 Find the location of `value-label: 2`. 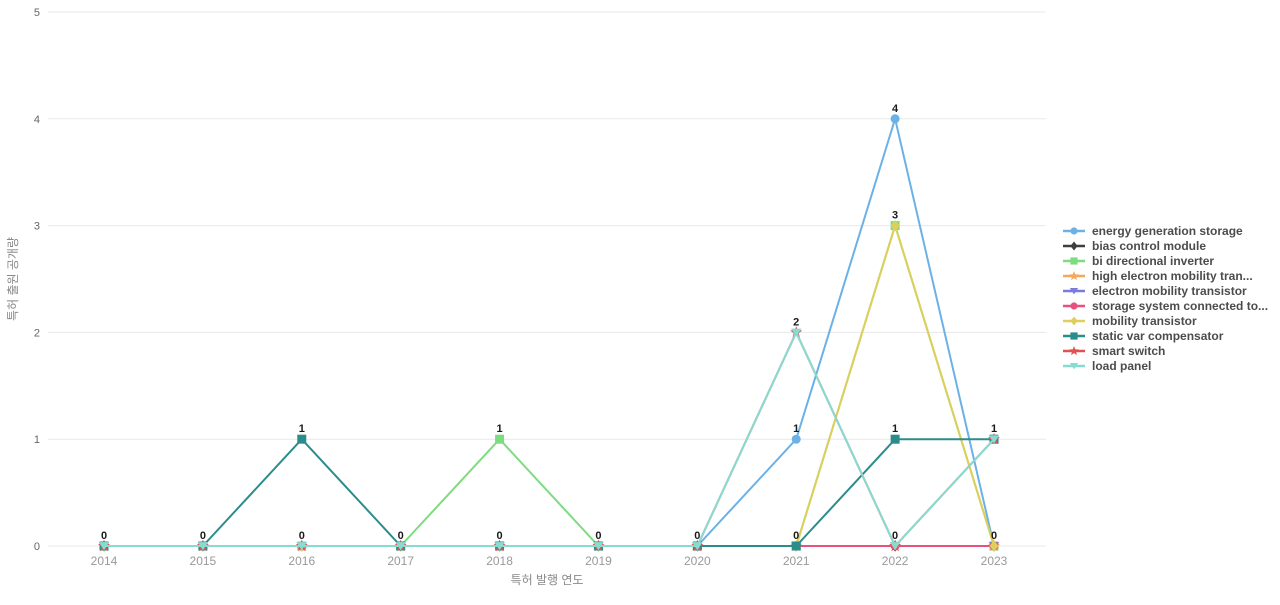

value-label: 2 is located at coordinates (796, 322).